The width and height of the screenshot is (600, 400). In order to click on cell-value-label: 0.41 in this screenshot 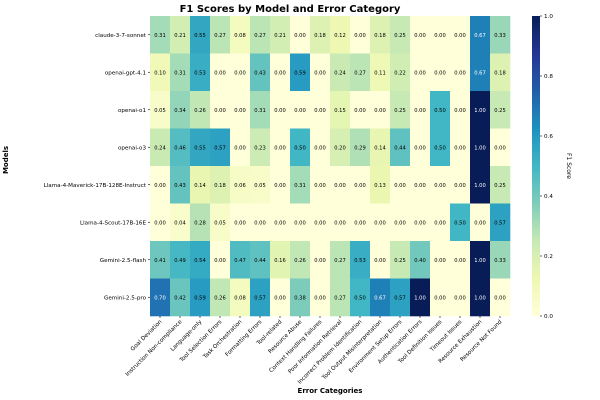, I will do `click(160, 261)`.